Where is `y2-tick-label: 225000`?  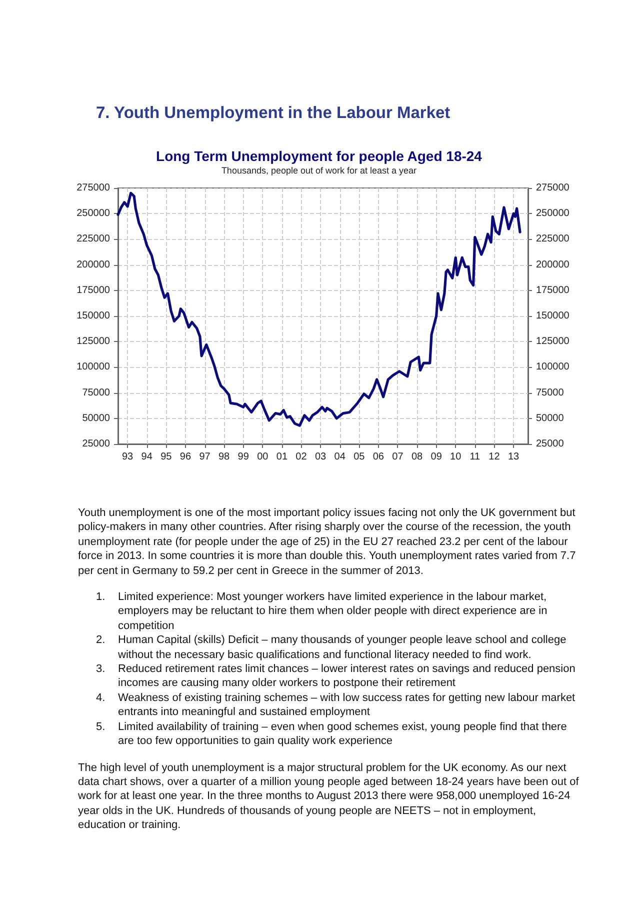
y2-tick-label: 225000 is located at coordinates (553, 239).